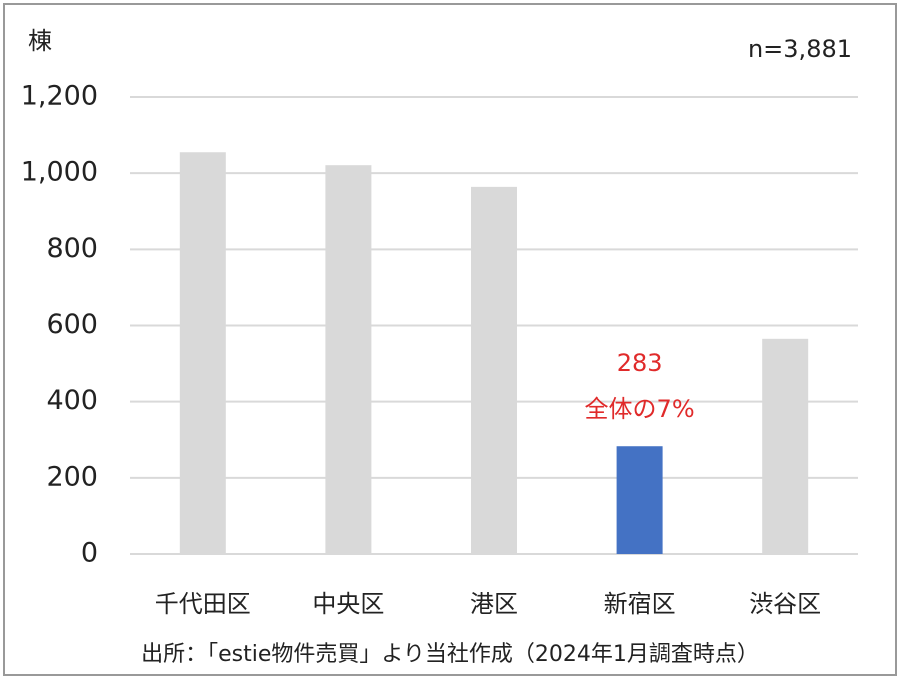 The height and width of the screenshot is (679, 900). Describe the element at coordinates (450, 654) in the screenshot. I see `source-note: 出所：「estie物件売買」より当社作成（2024年1月調査時点）` at that location.